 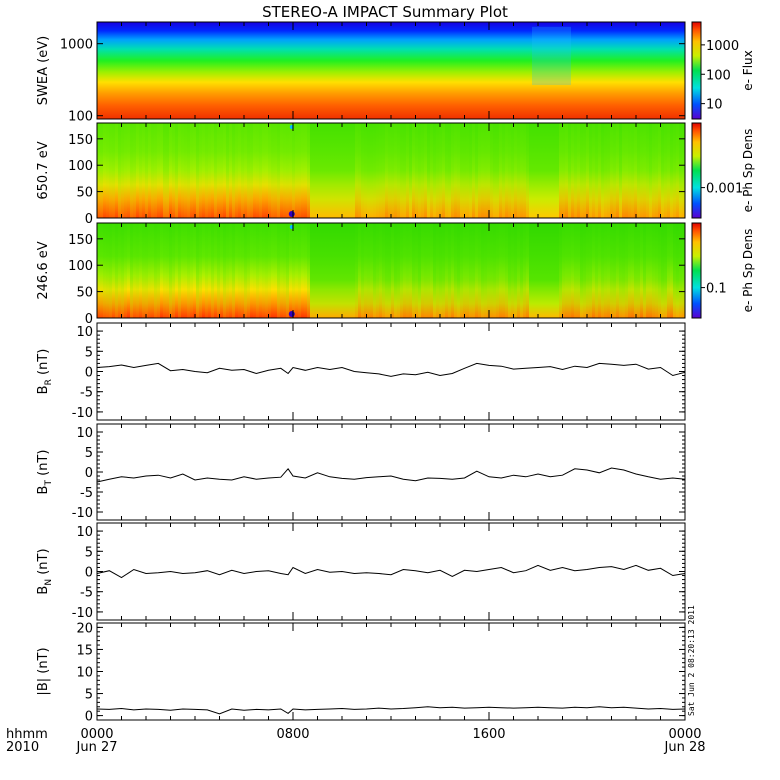 What do you see at coordinates (718, 75) in the screenshot?
I see `colorbar-tick-label: 100` at bounding box center [718, 75].